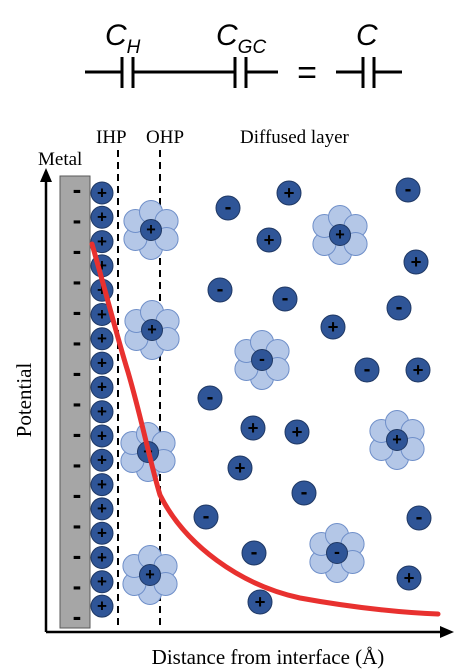  What do you see at coordinates (447, 632) in the screenshot?
I see `x-axis-arrow-icon` at bounding box center [447, 632].